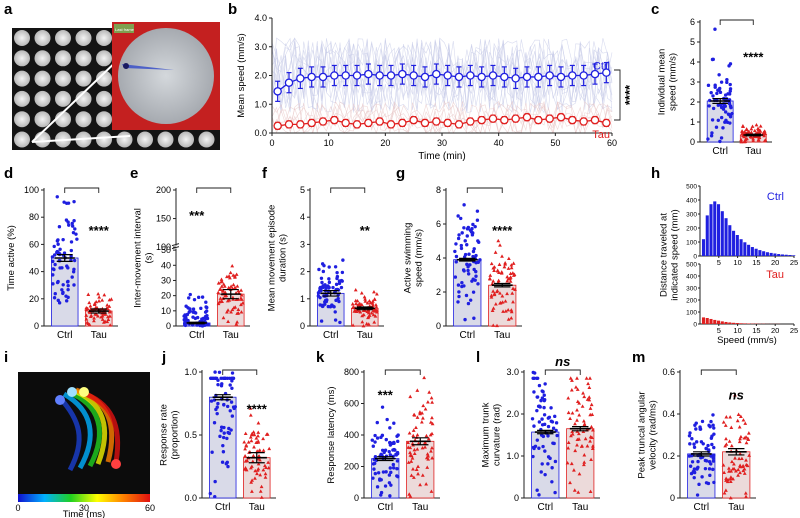 This screenshot has height=518, width=800. What do you see at coordinates (668, 372) in the screenshot?
I see `y-tick-label: 0.6` at bounding box center [668, 372].